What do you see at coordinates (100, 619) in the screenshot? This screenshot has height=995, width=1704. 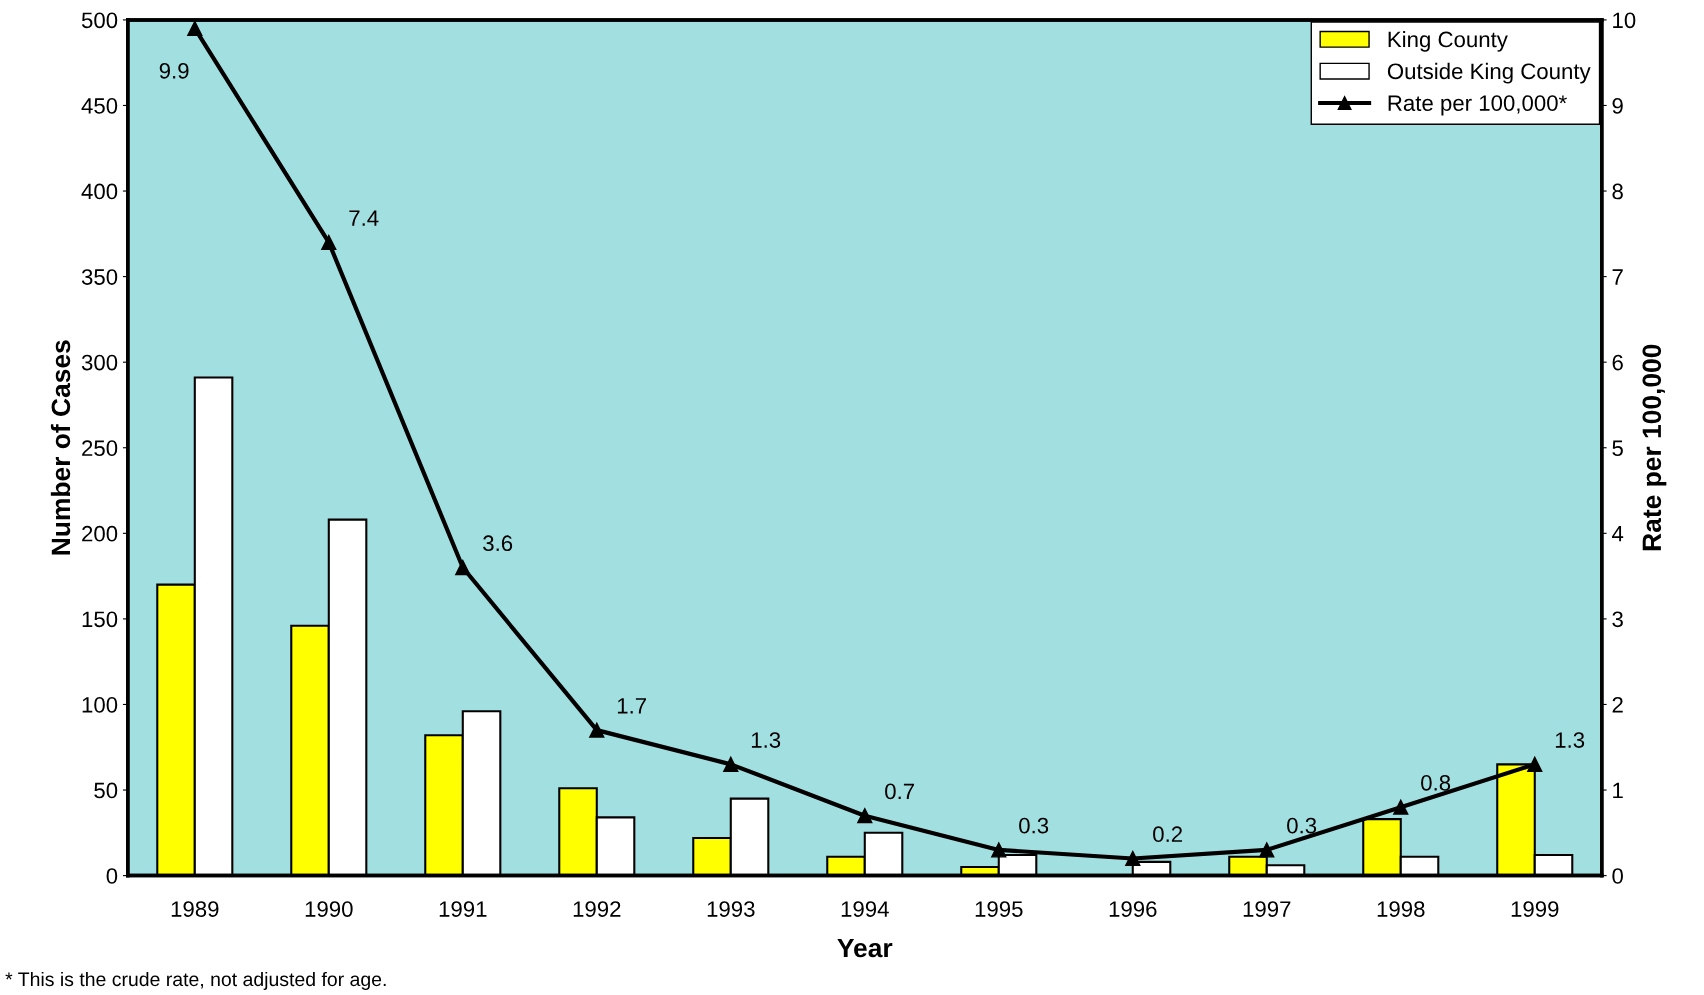 I see `y-tick-label: 150` at bounding box center [100, 619].